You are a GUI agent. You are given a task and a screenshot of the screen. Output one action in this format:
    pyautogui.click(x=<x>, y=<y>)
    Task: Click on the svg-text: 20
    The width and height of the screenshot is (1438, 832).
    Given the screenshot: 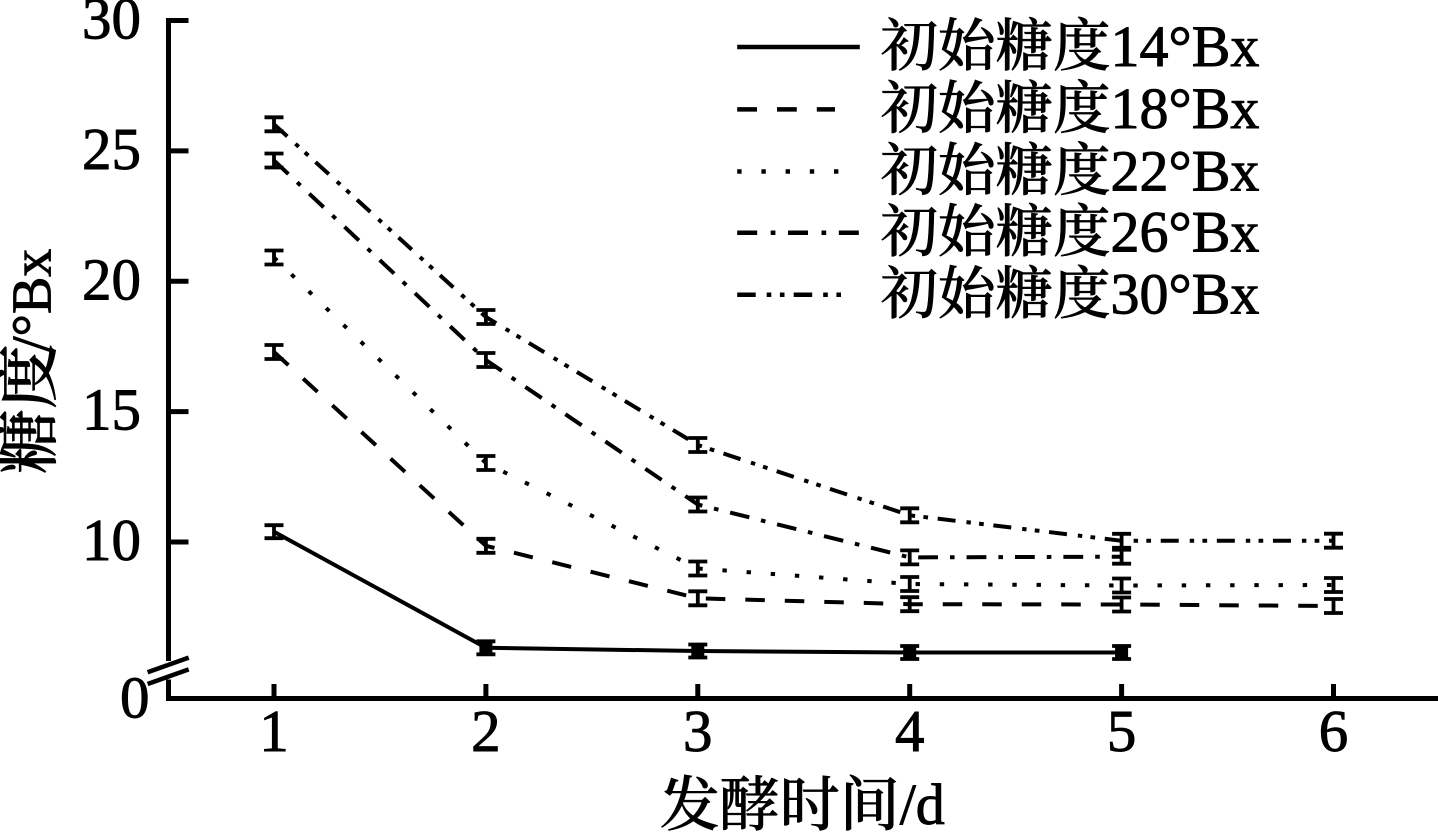 What is the action you would take?
    pyautogui.click(x=111, y=279)
    